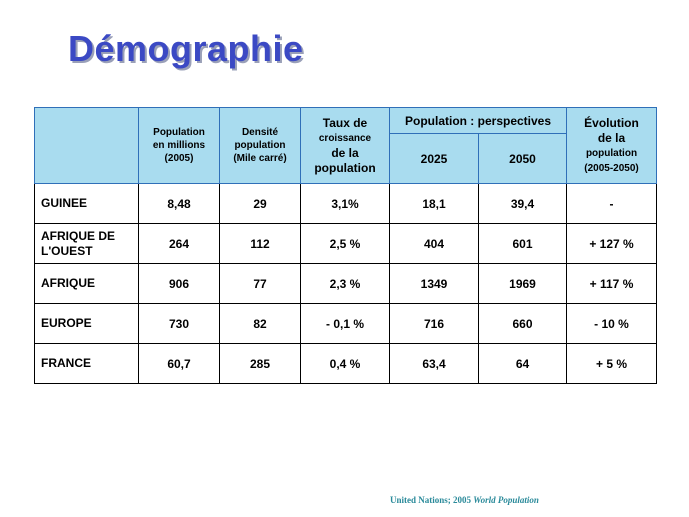 The width and height of the screenshot is (689, 517). Describe the element at coordinates (179, 158) in the screenshot. I see `header-population-l3: (2005)` at that location.